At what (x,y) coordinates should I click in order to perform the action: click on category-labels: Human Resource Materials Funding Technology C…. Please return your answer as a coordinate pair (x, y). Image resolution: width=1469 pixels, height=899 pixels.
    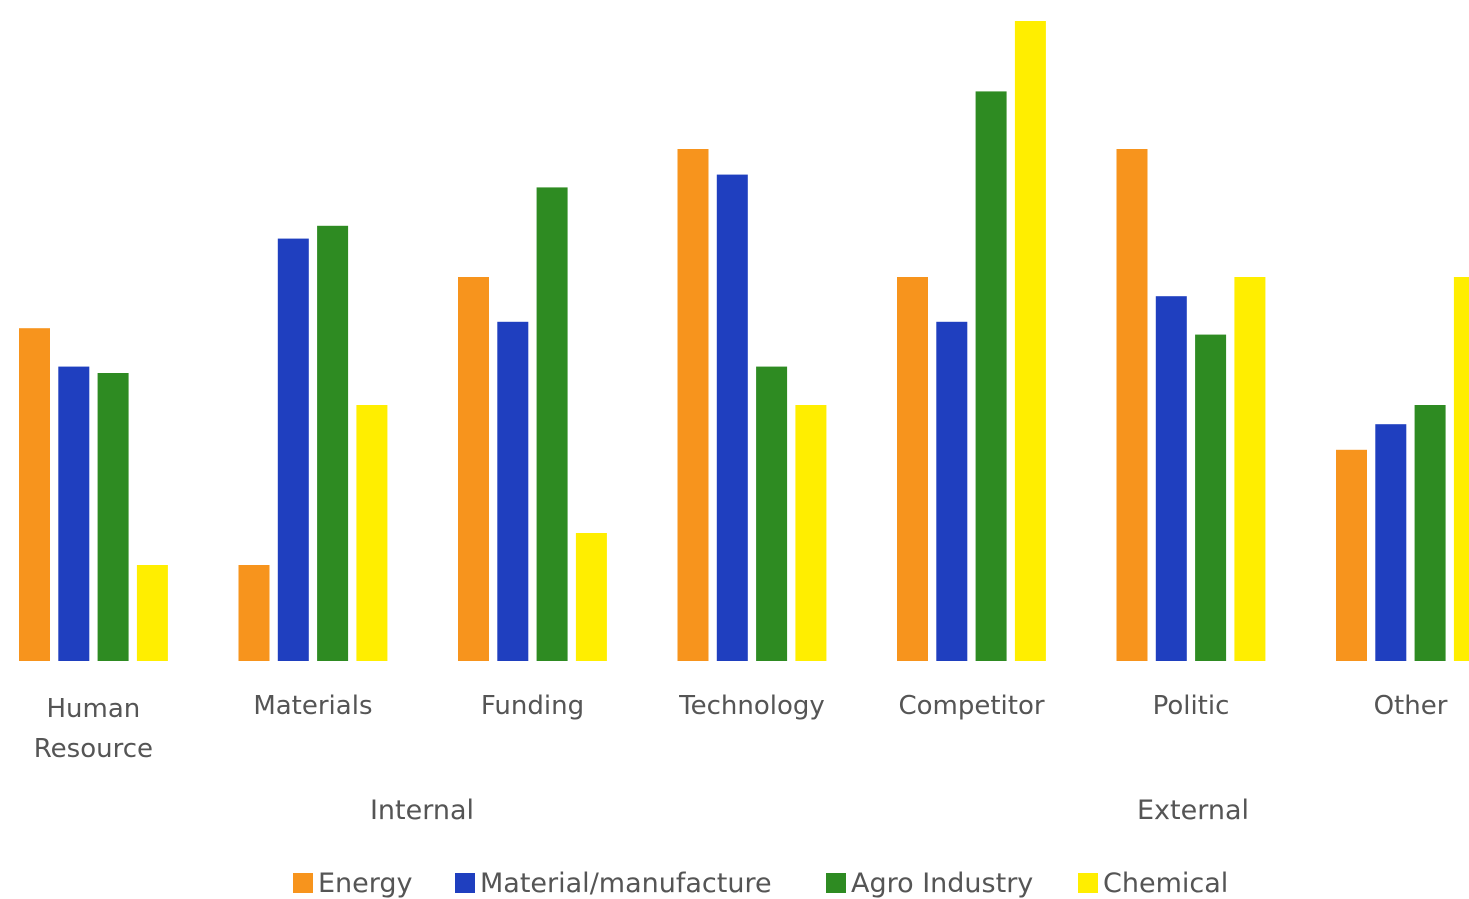
    Looking at the image, I should click on (741, 727).